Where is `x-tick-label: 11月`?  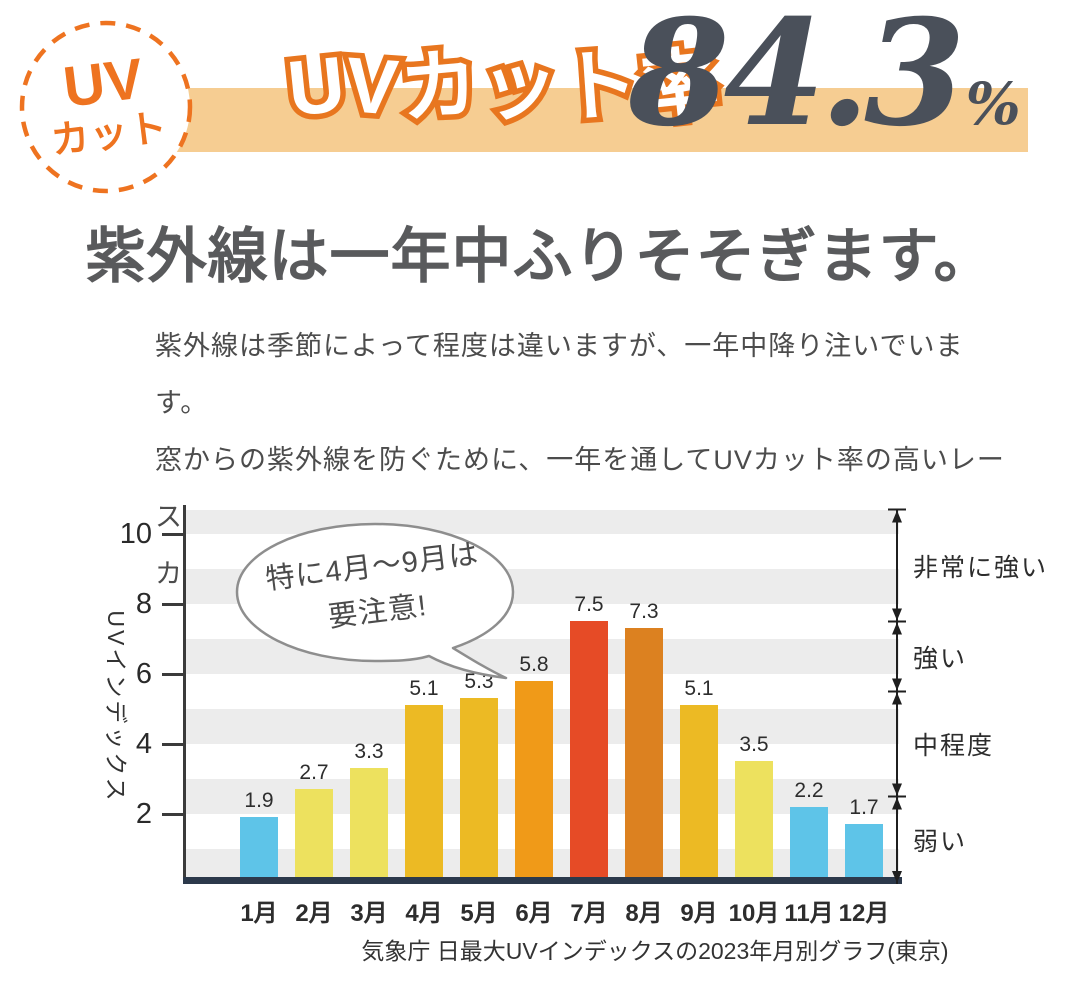 x-tick-label: 11月 is located at coordinates (809, 913).